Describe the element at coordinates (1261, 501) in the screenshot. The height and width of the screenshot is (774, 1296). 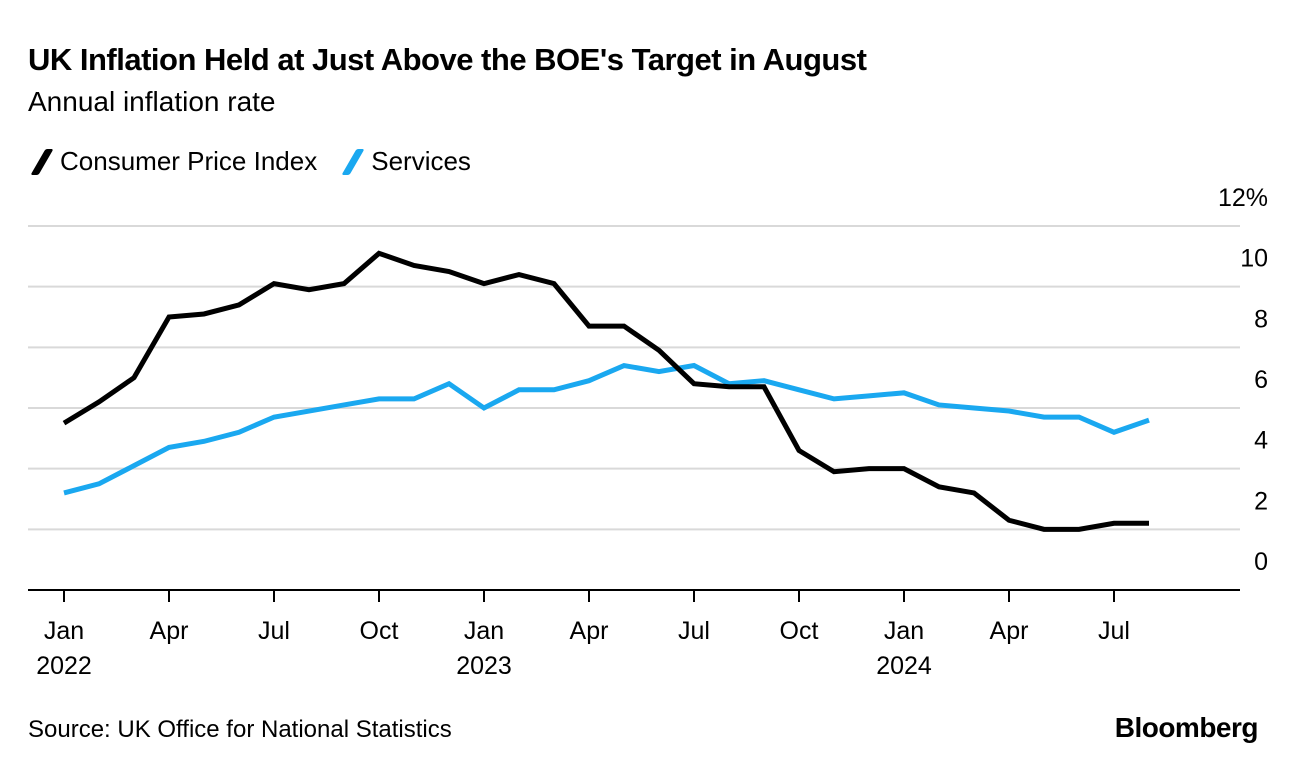
I see `y-tick-label: 2` at that location.